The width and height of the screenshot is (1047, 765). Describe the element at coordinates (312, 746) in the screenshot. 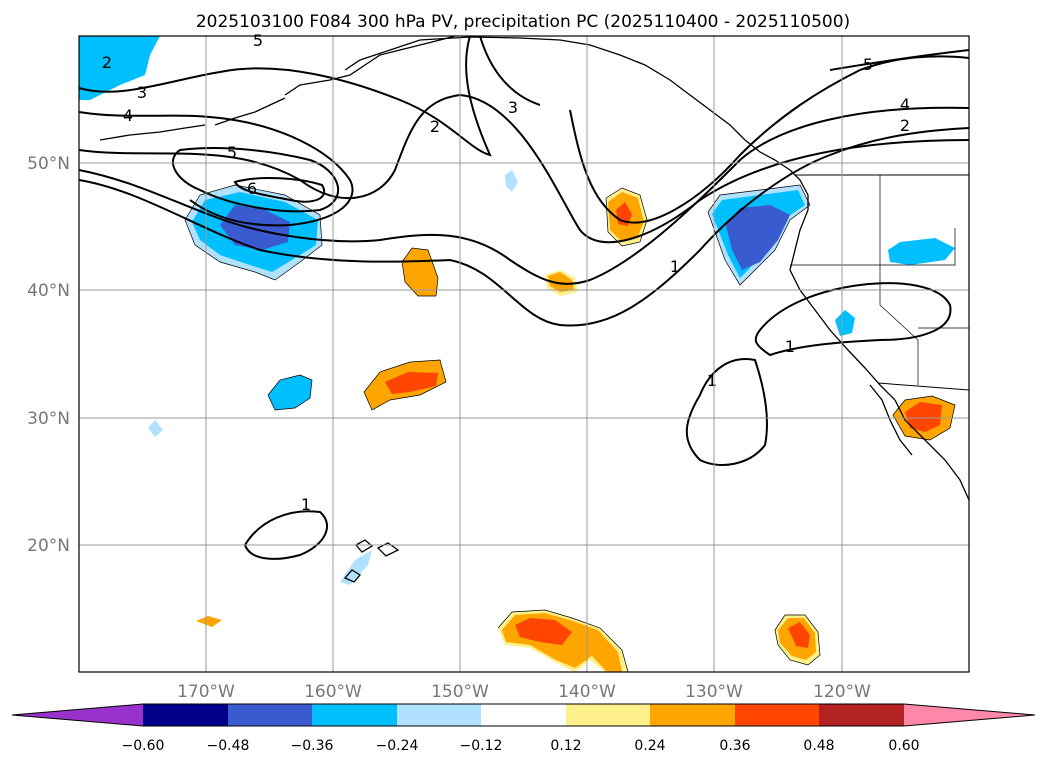

I see `colorbar-tick-label: −0.36` at that location.